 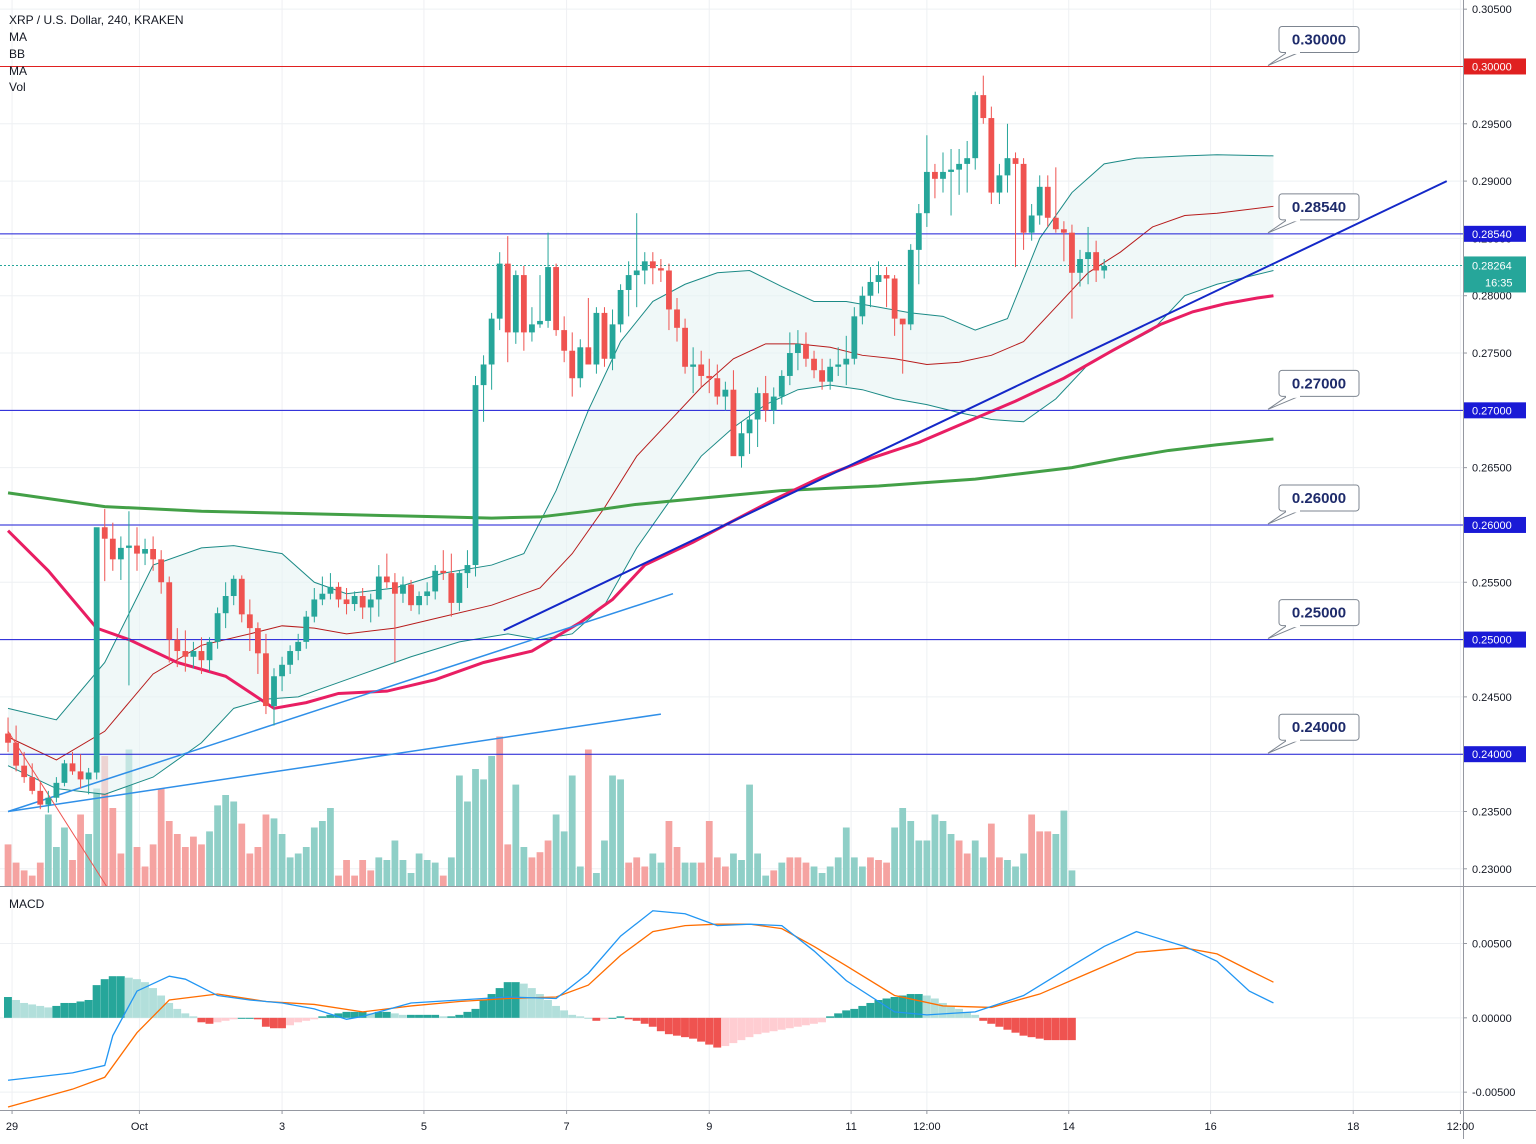 I want to click on time-tick-label: 16, so click(x=1210, y=1127).